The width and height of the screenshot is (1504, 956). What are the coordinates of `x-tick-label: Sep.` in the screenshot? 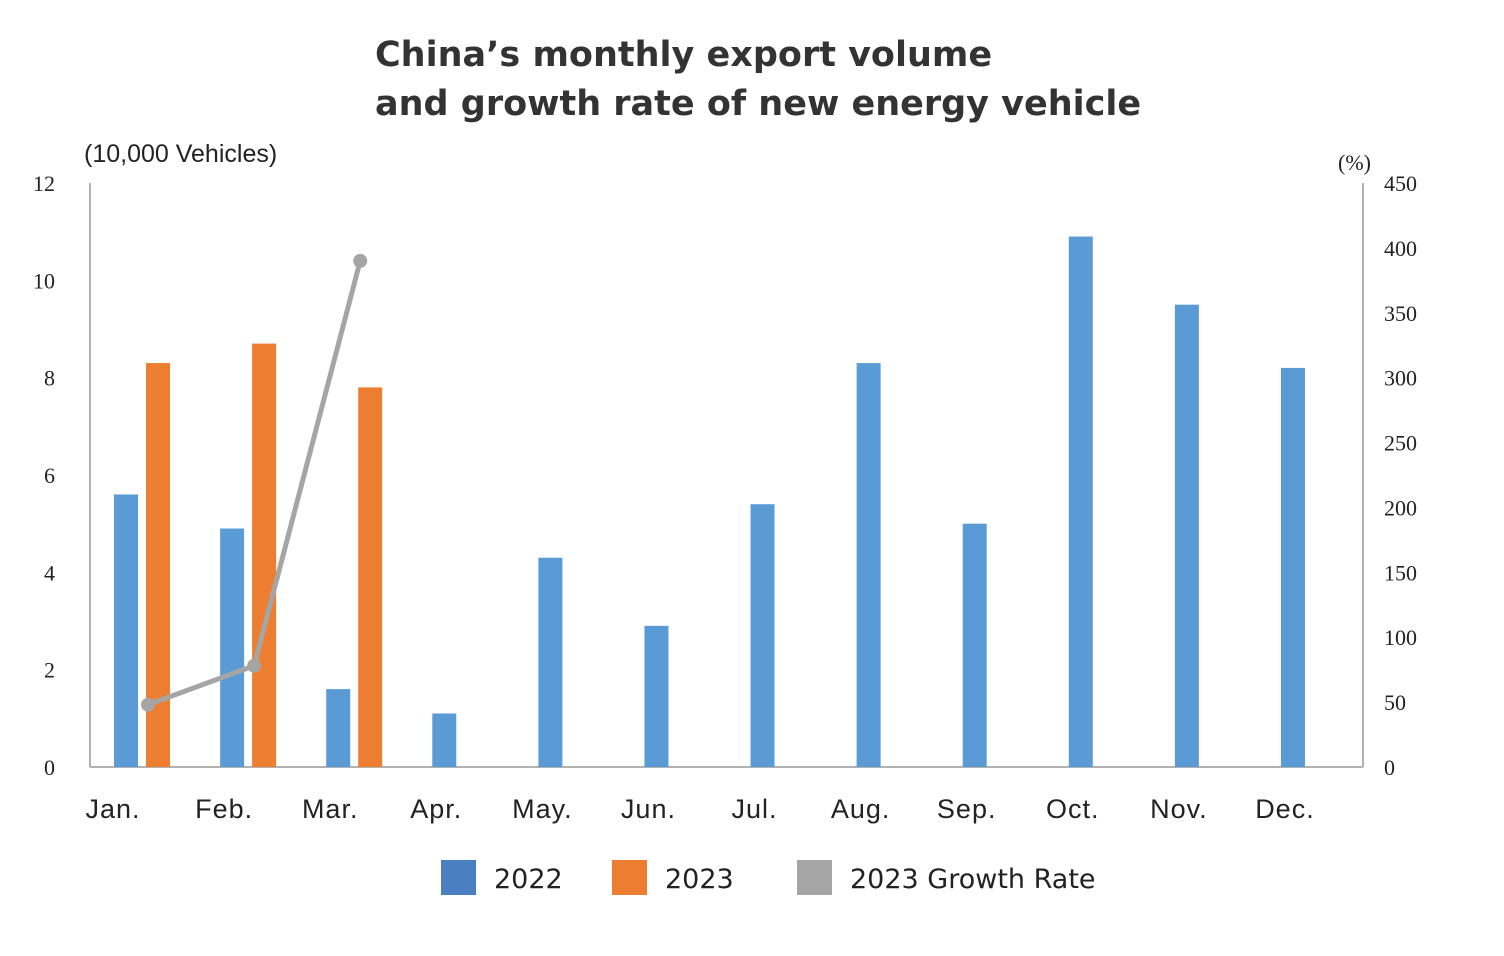 It's located at (967, 809).